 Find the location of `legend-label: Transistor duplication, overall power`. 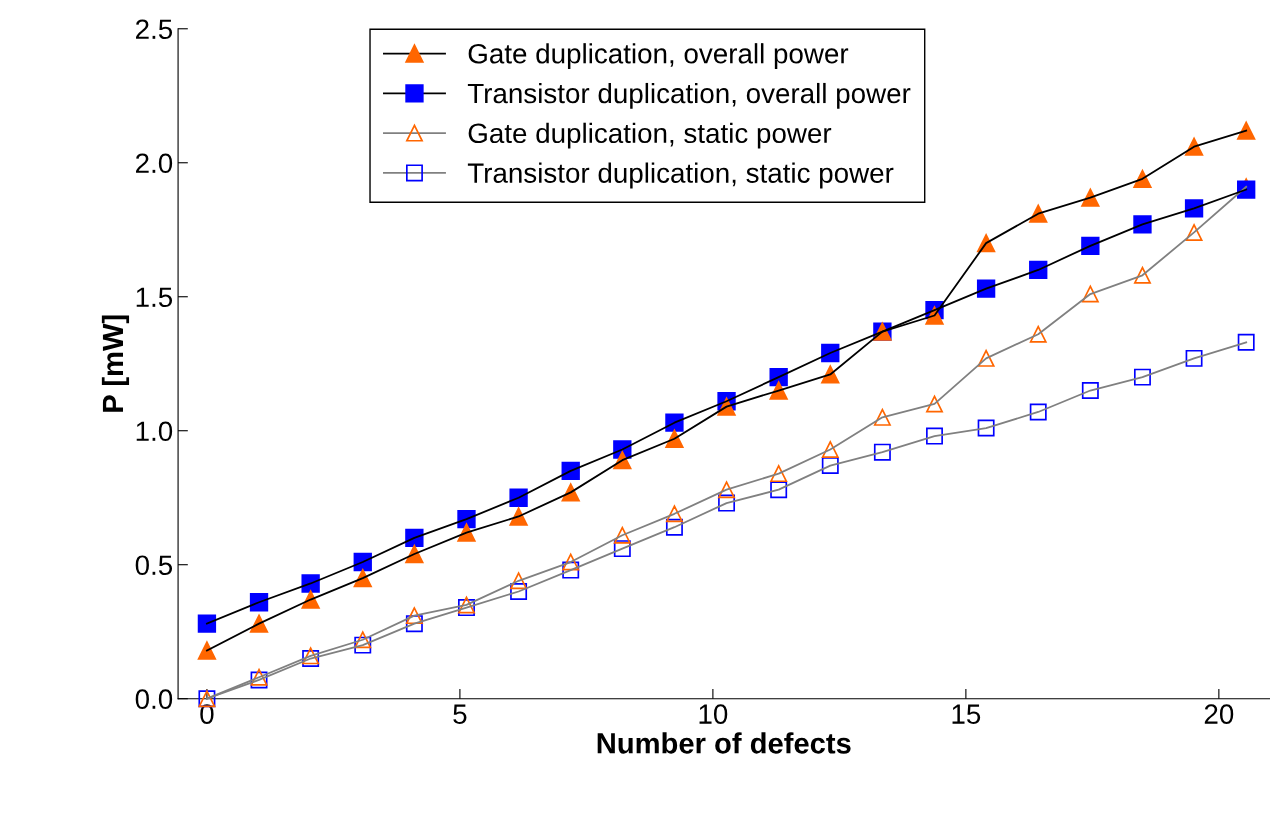

legend-label: Transistor duplication, overall power is located at coordinates (689, 95).